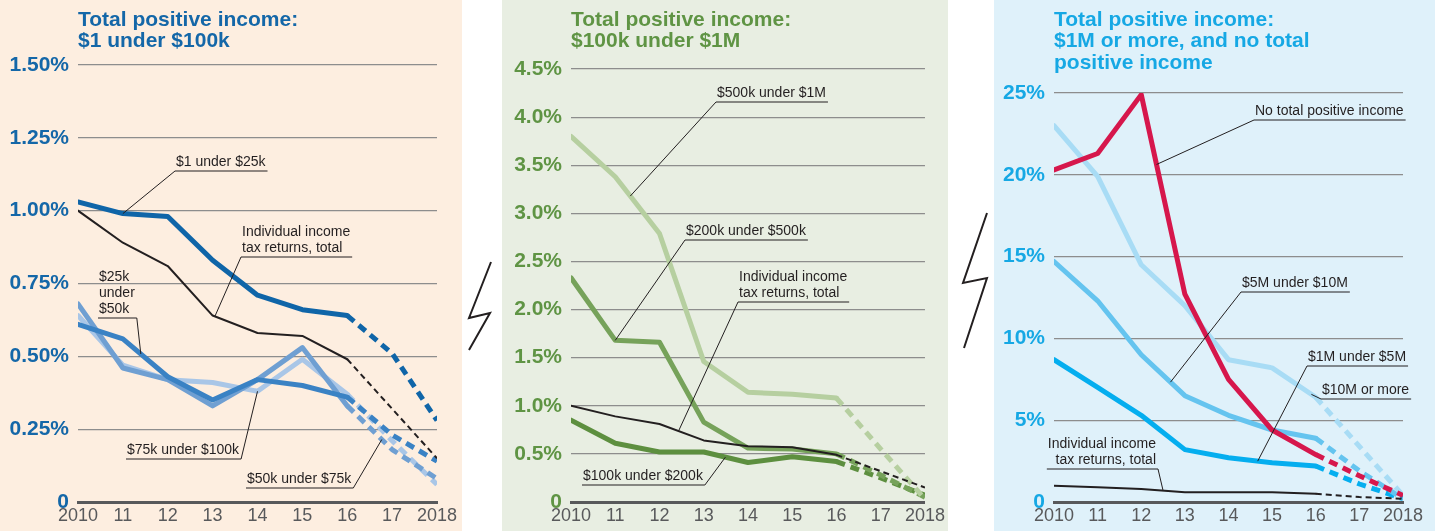 The image size is (1435, 531). Describe the element at coordinates (39, 136) in the screenshot. I see `y-tick-label: 1.25%` at that location.